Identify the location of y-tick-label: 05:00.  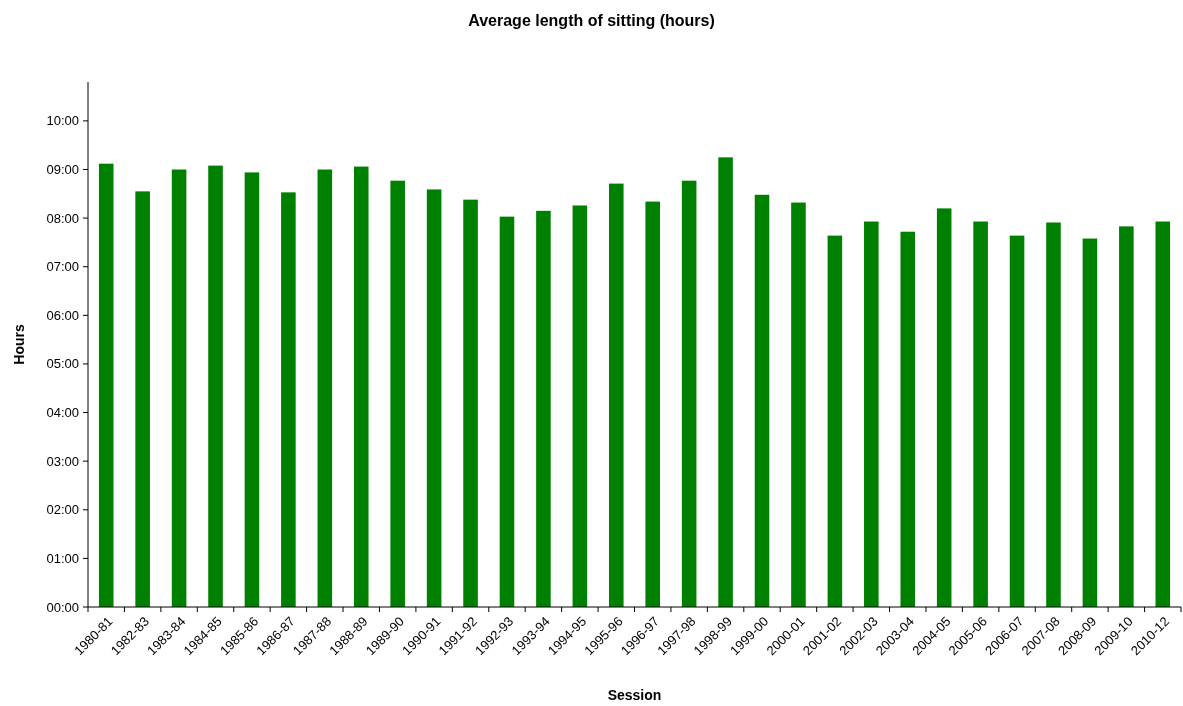
(62, 364).